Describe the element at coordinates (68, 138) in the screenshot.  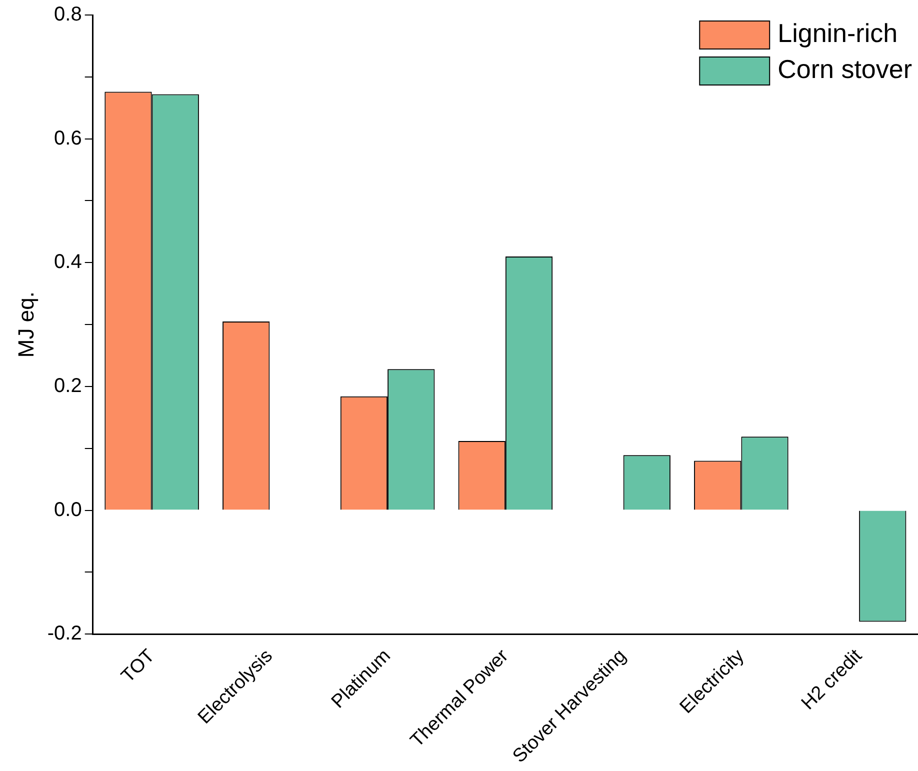
I see `y-tick-label: 0.6` at that location.